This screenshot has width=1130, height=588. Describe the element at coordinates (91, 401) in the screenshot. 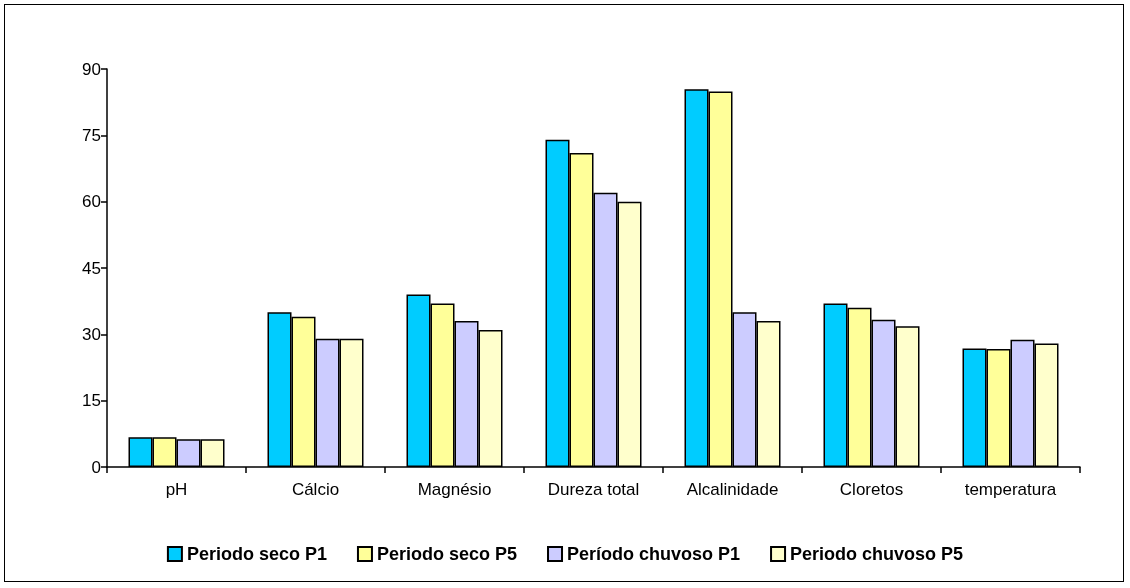

I see `y-tick-label: 15` at that location.